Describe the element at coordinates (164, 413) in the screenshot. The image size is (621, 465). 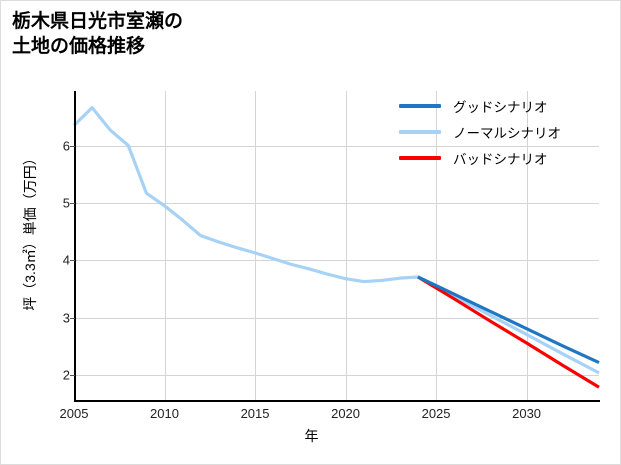
I see `x-tick-label: 2010` at that location.